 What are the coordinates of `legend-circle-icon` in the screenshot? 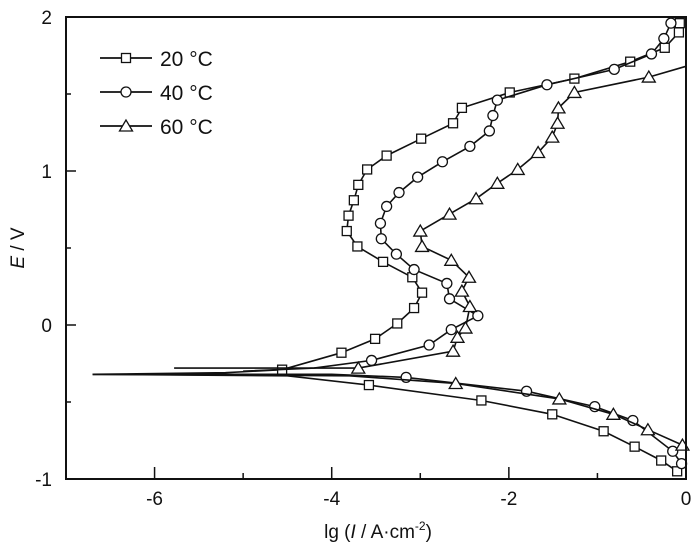 It's located at (126, 92).